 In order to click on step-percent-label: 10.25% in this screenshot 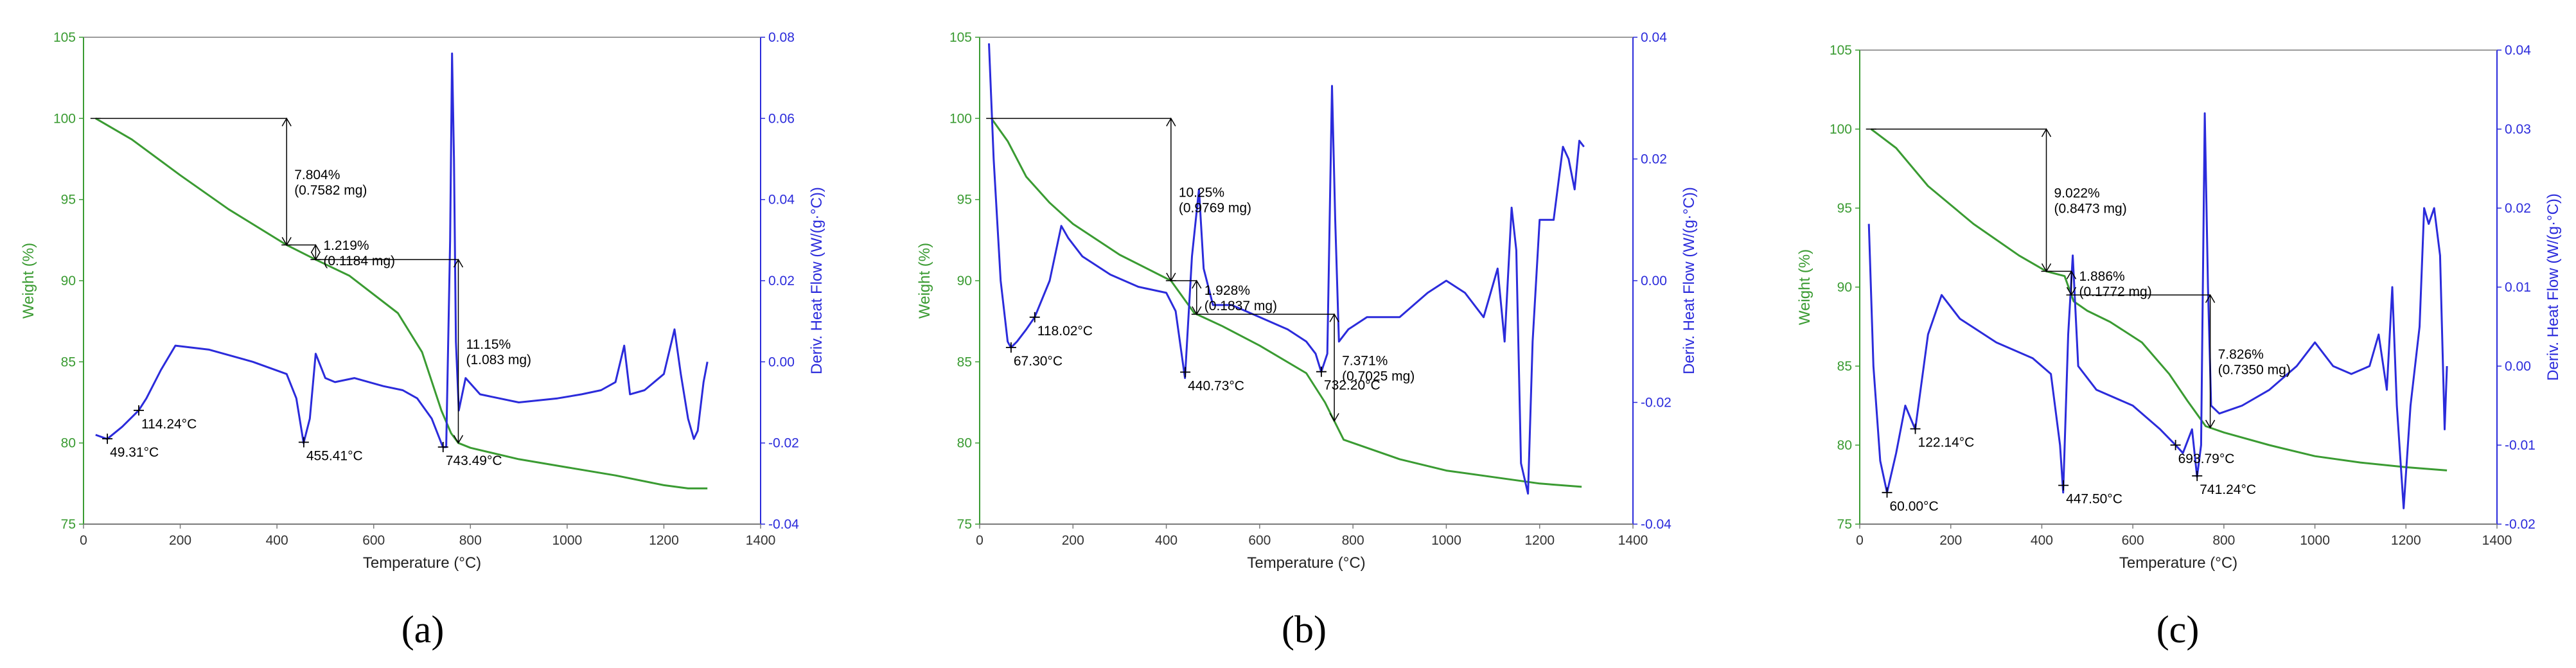, I will do `click(1201, 193)`.